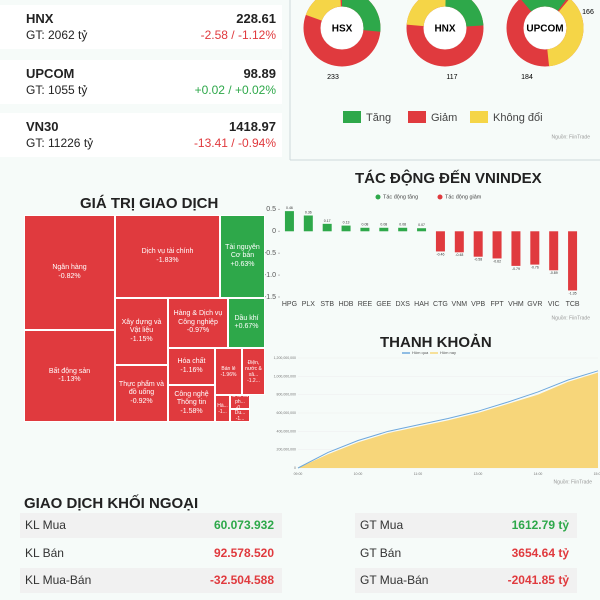 The height and width of the screenshot is (600, 600). I want to click on legend-label: Hôm qua, so click(420, 352).